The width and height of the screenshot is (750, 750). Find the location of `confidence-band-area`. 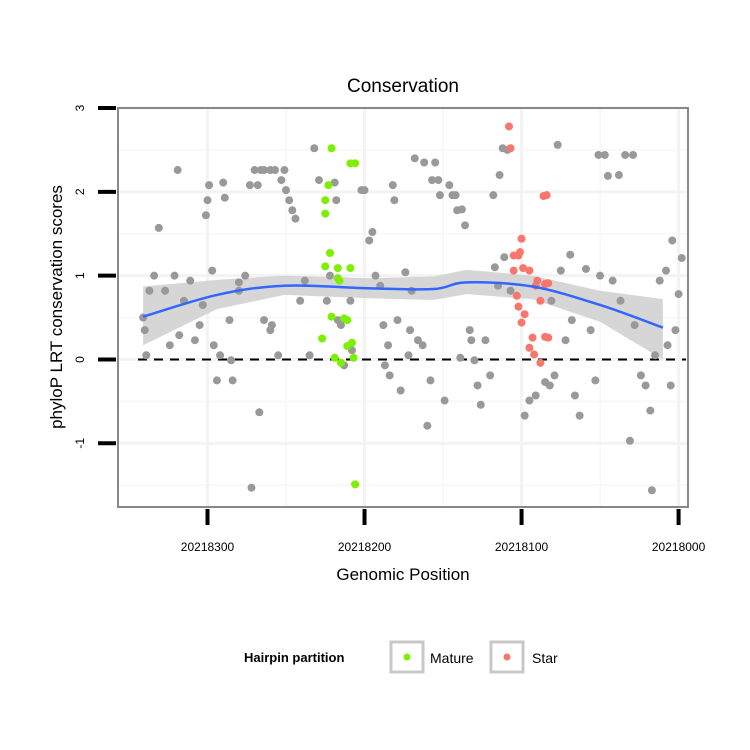

confidence-band-area is located at coordinates (403, 314).